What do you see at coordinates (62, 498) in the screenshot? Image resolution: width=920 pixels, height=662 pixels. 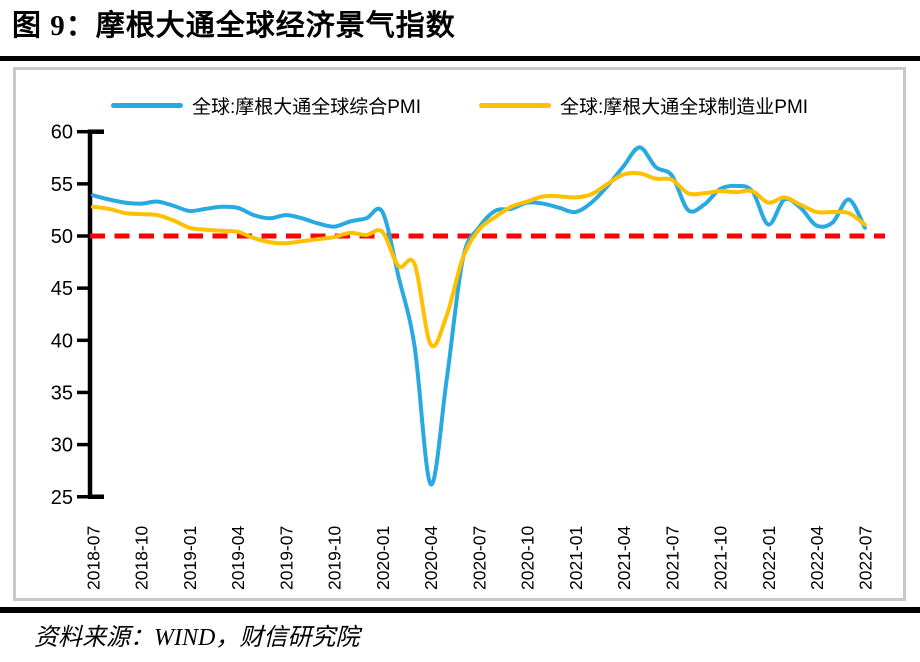 I see `y-tick-label: 25` at bounding box center [62, 498].